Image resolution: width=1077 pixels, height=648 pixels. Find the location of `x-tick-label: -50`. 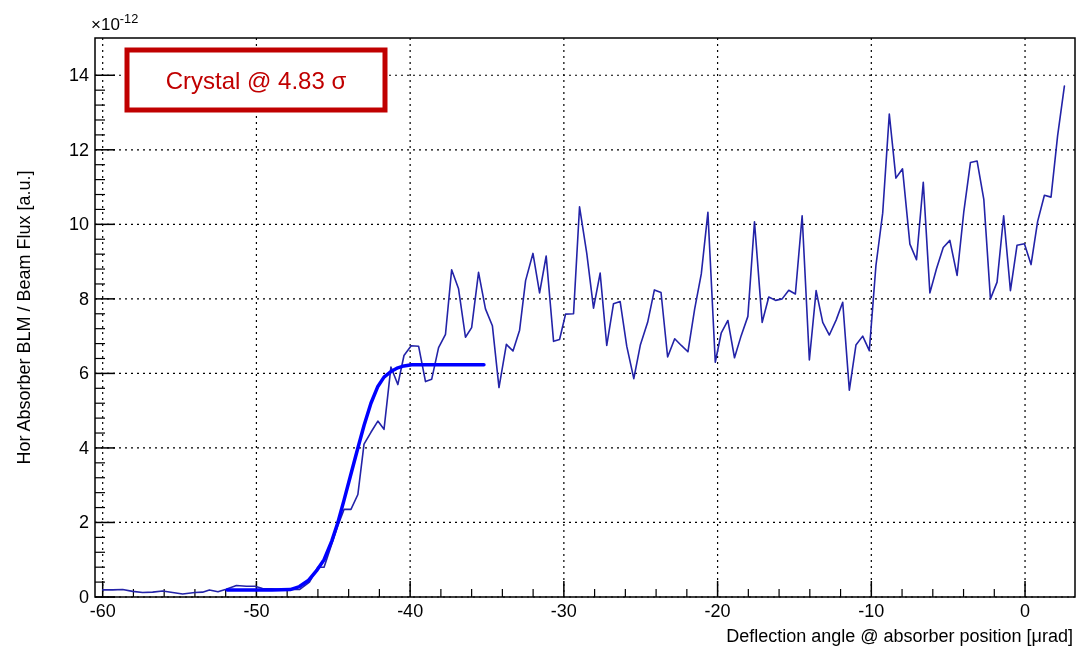

x-tick-label: -50 is located at coordinates (256, 611).